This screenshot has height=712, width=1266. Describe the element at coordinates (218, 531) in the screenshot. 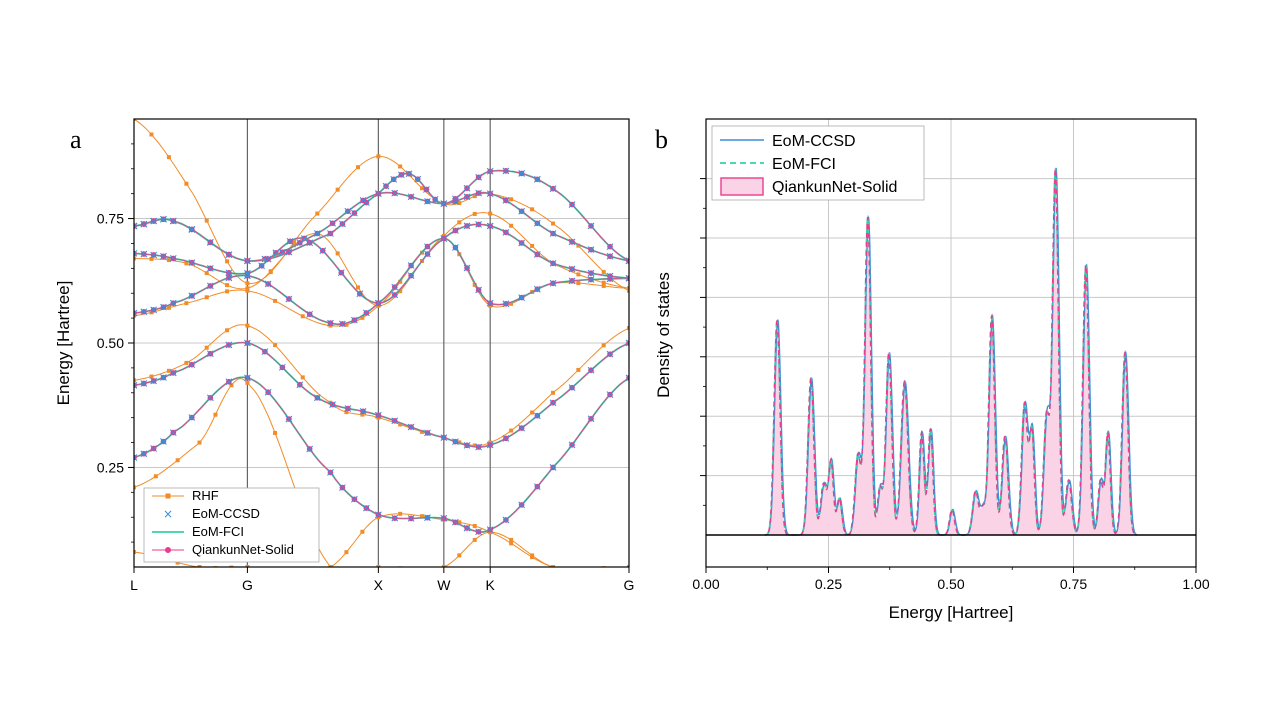

I see `legend-fci-label: EoM-FCI` at that location.